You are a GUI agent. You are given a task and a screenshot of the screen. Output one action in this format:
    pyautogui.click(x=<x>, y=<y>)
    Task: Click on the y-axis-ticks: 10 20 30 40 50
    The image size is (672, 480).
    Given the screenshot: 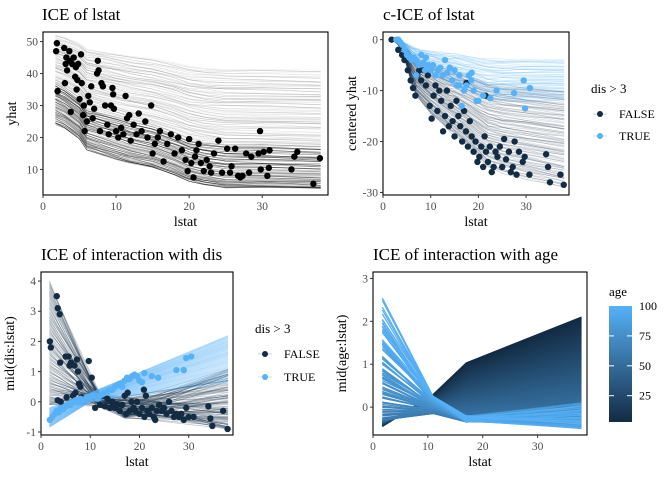 What is the action you would take?
    pyautogui.click(x=35, y=106)
    